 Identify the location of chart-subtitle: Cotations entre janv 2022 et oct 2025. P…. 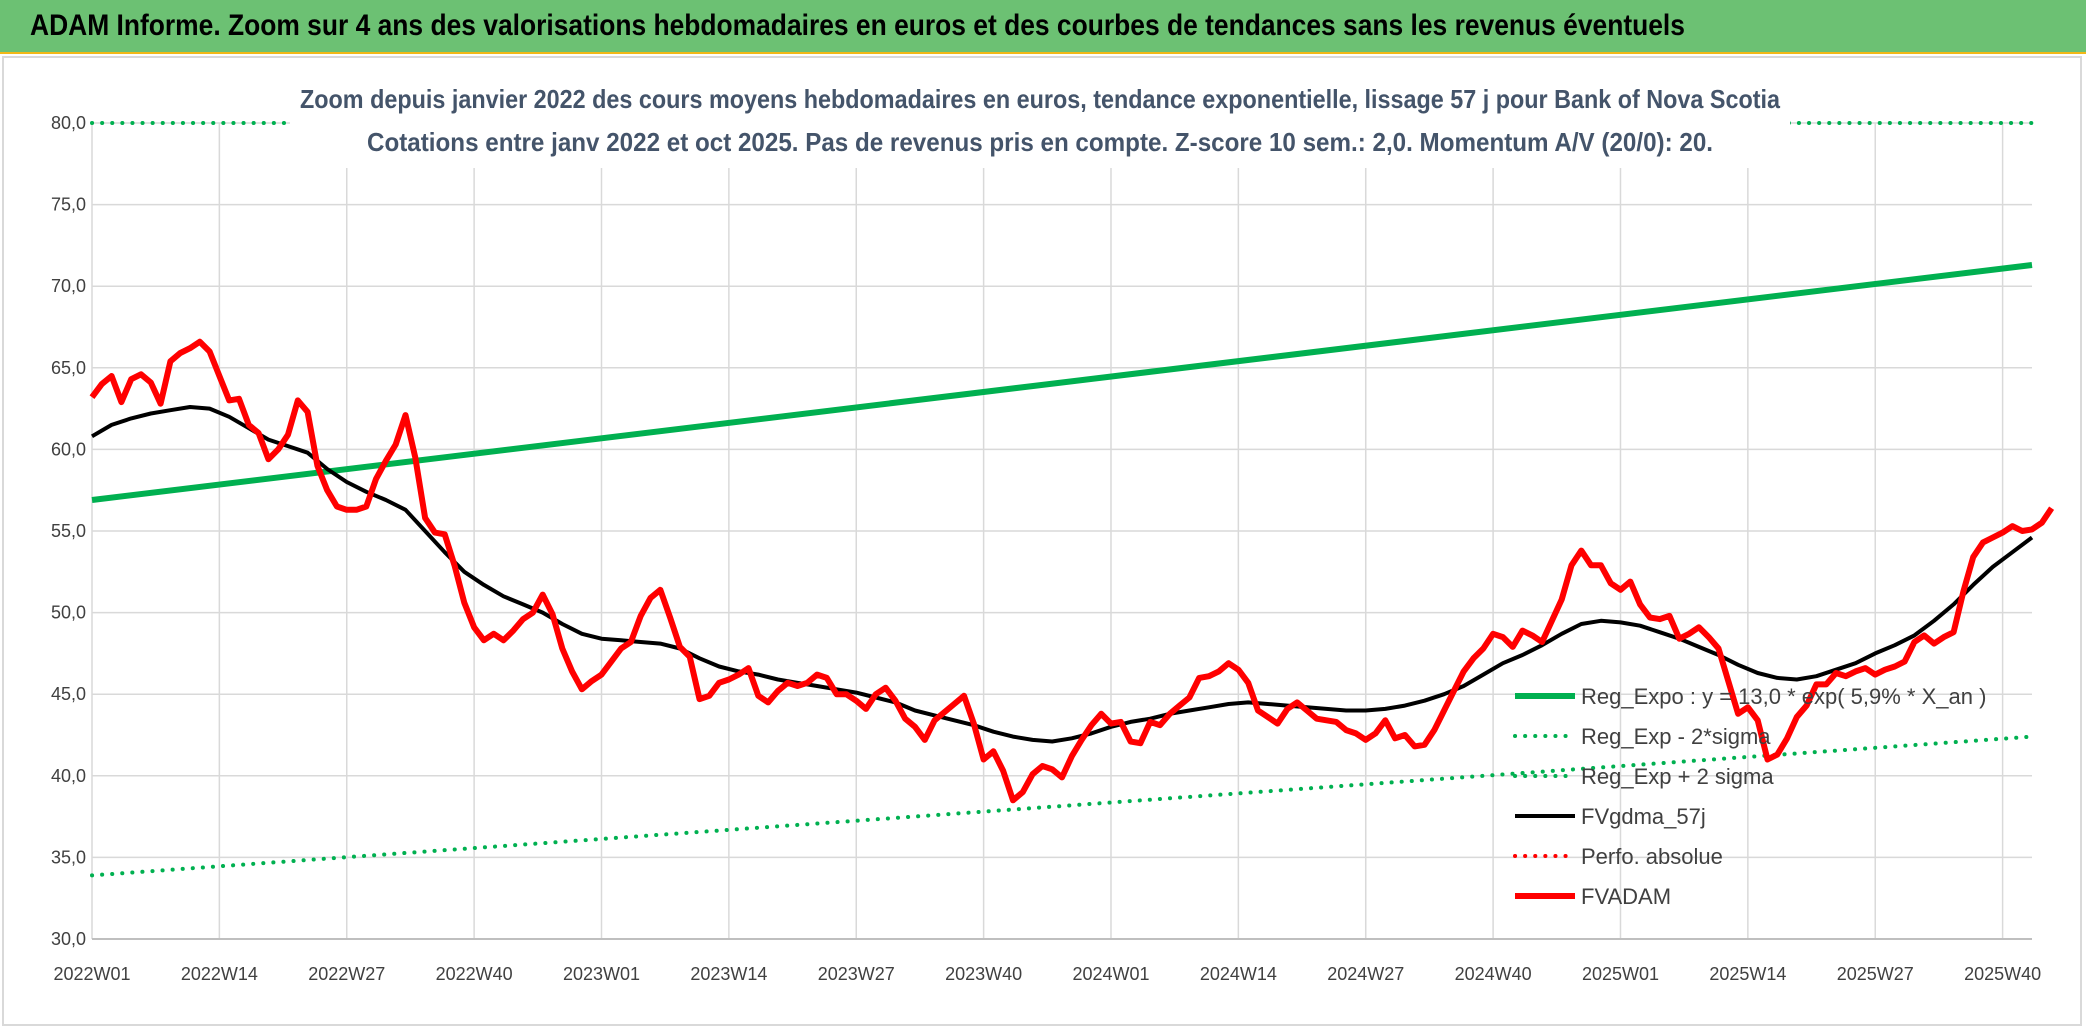
(1040, 142).